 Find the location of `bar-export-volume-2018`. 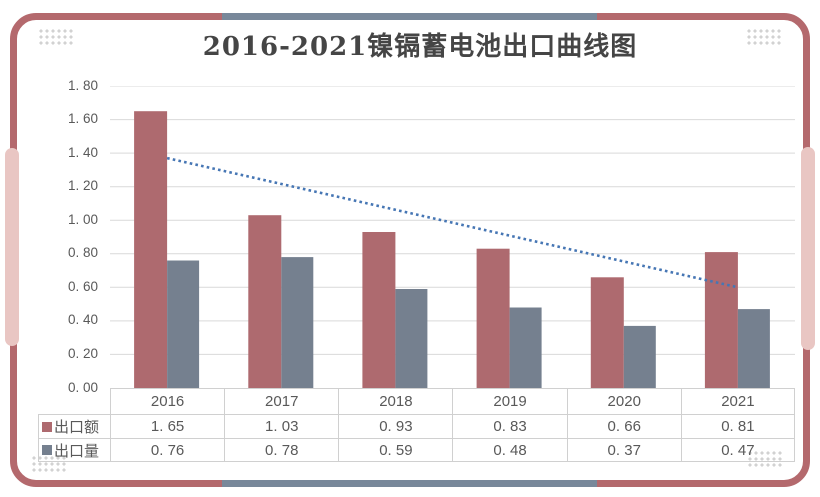

bar-export-volume-2018 is located at coordinates (411, 338).